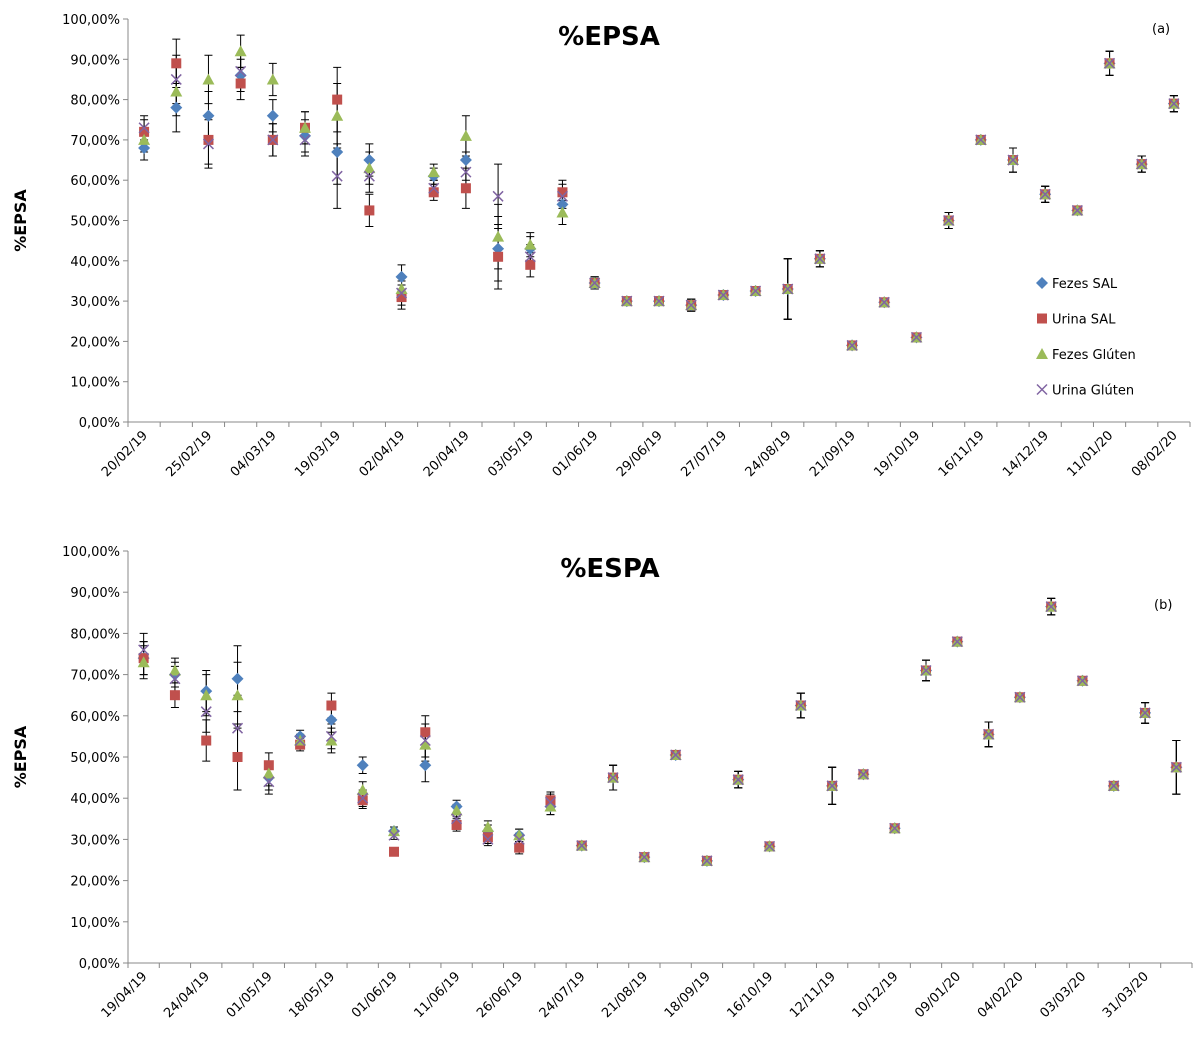  What do you see at coordinates (511, 454) in the screenshot?
I see `x-tick-label: 03/05/19` at bounding box center [511, 454].